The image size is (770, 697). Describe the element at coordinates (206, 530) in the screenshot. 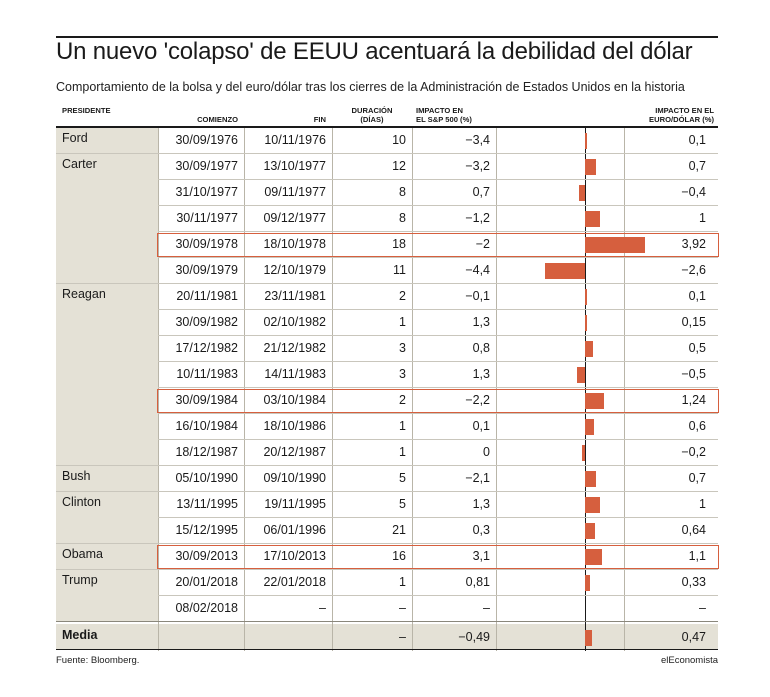

I see `start-date-cell: 15/12/1995` at that location.